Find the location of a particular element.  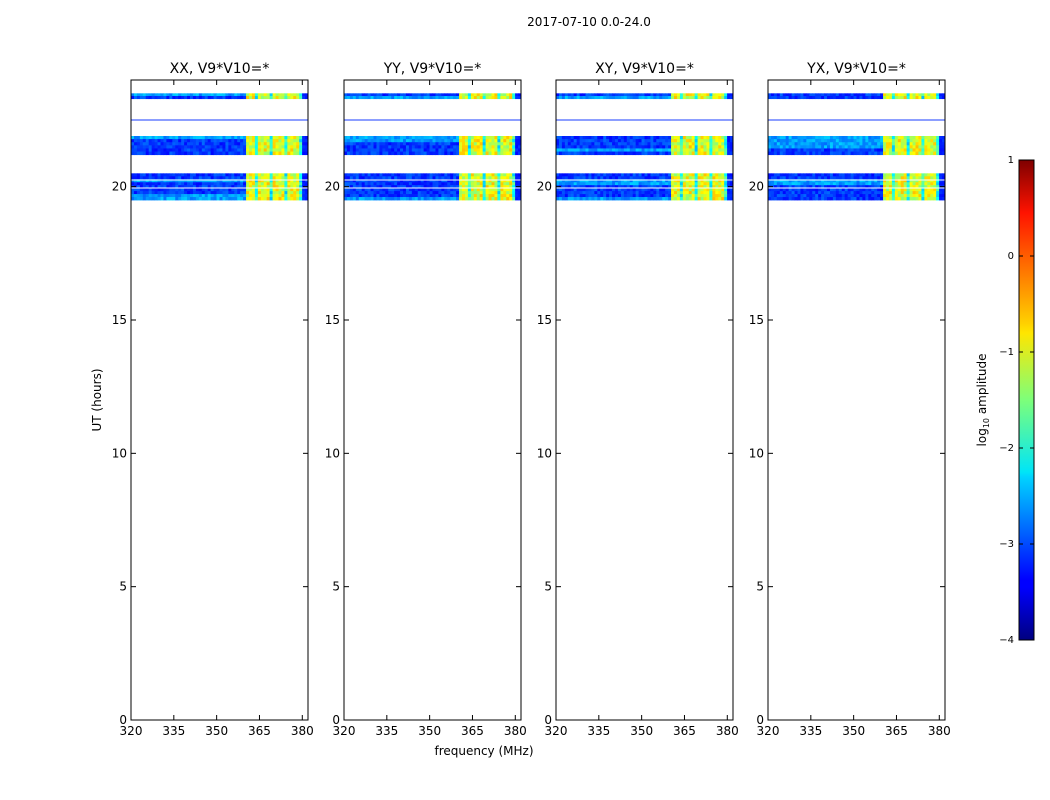

figure-suptitle: 2017-07-10 0.0-24.0 is located at coordinates (589, 22).